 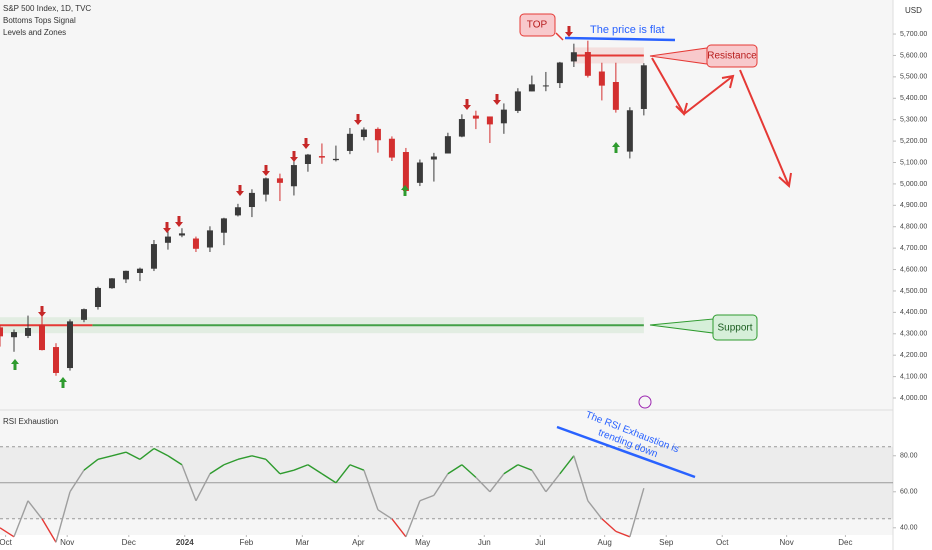 I want to click on y-tick-label: 4,000.00, so click(x=913, y=398).